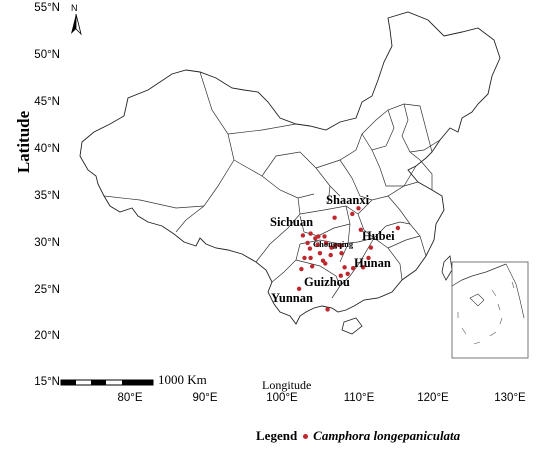 This screenshot has width=550, height=451. Describe the element at coordinates (447, 268) in the screenshot. I see `taiwan-island` at that location.